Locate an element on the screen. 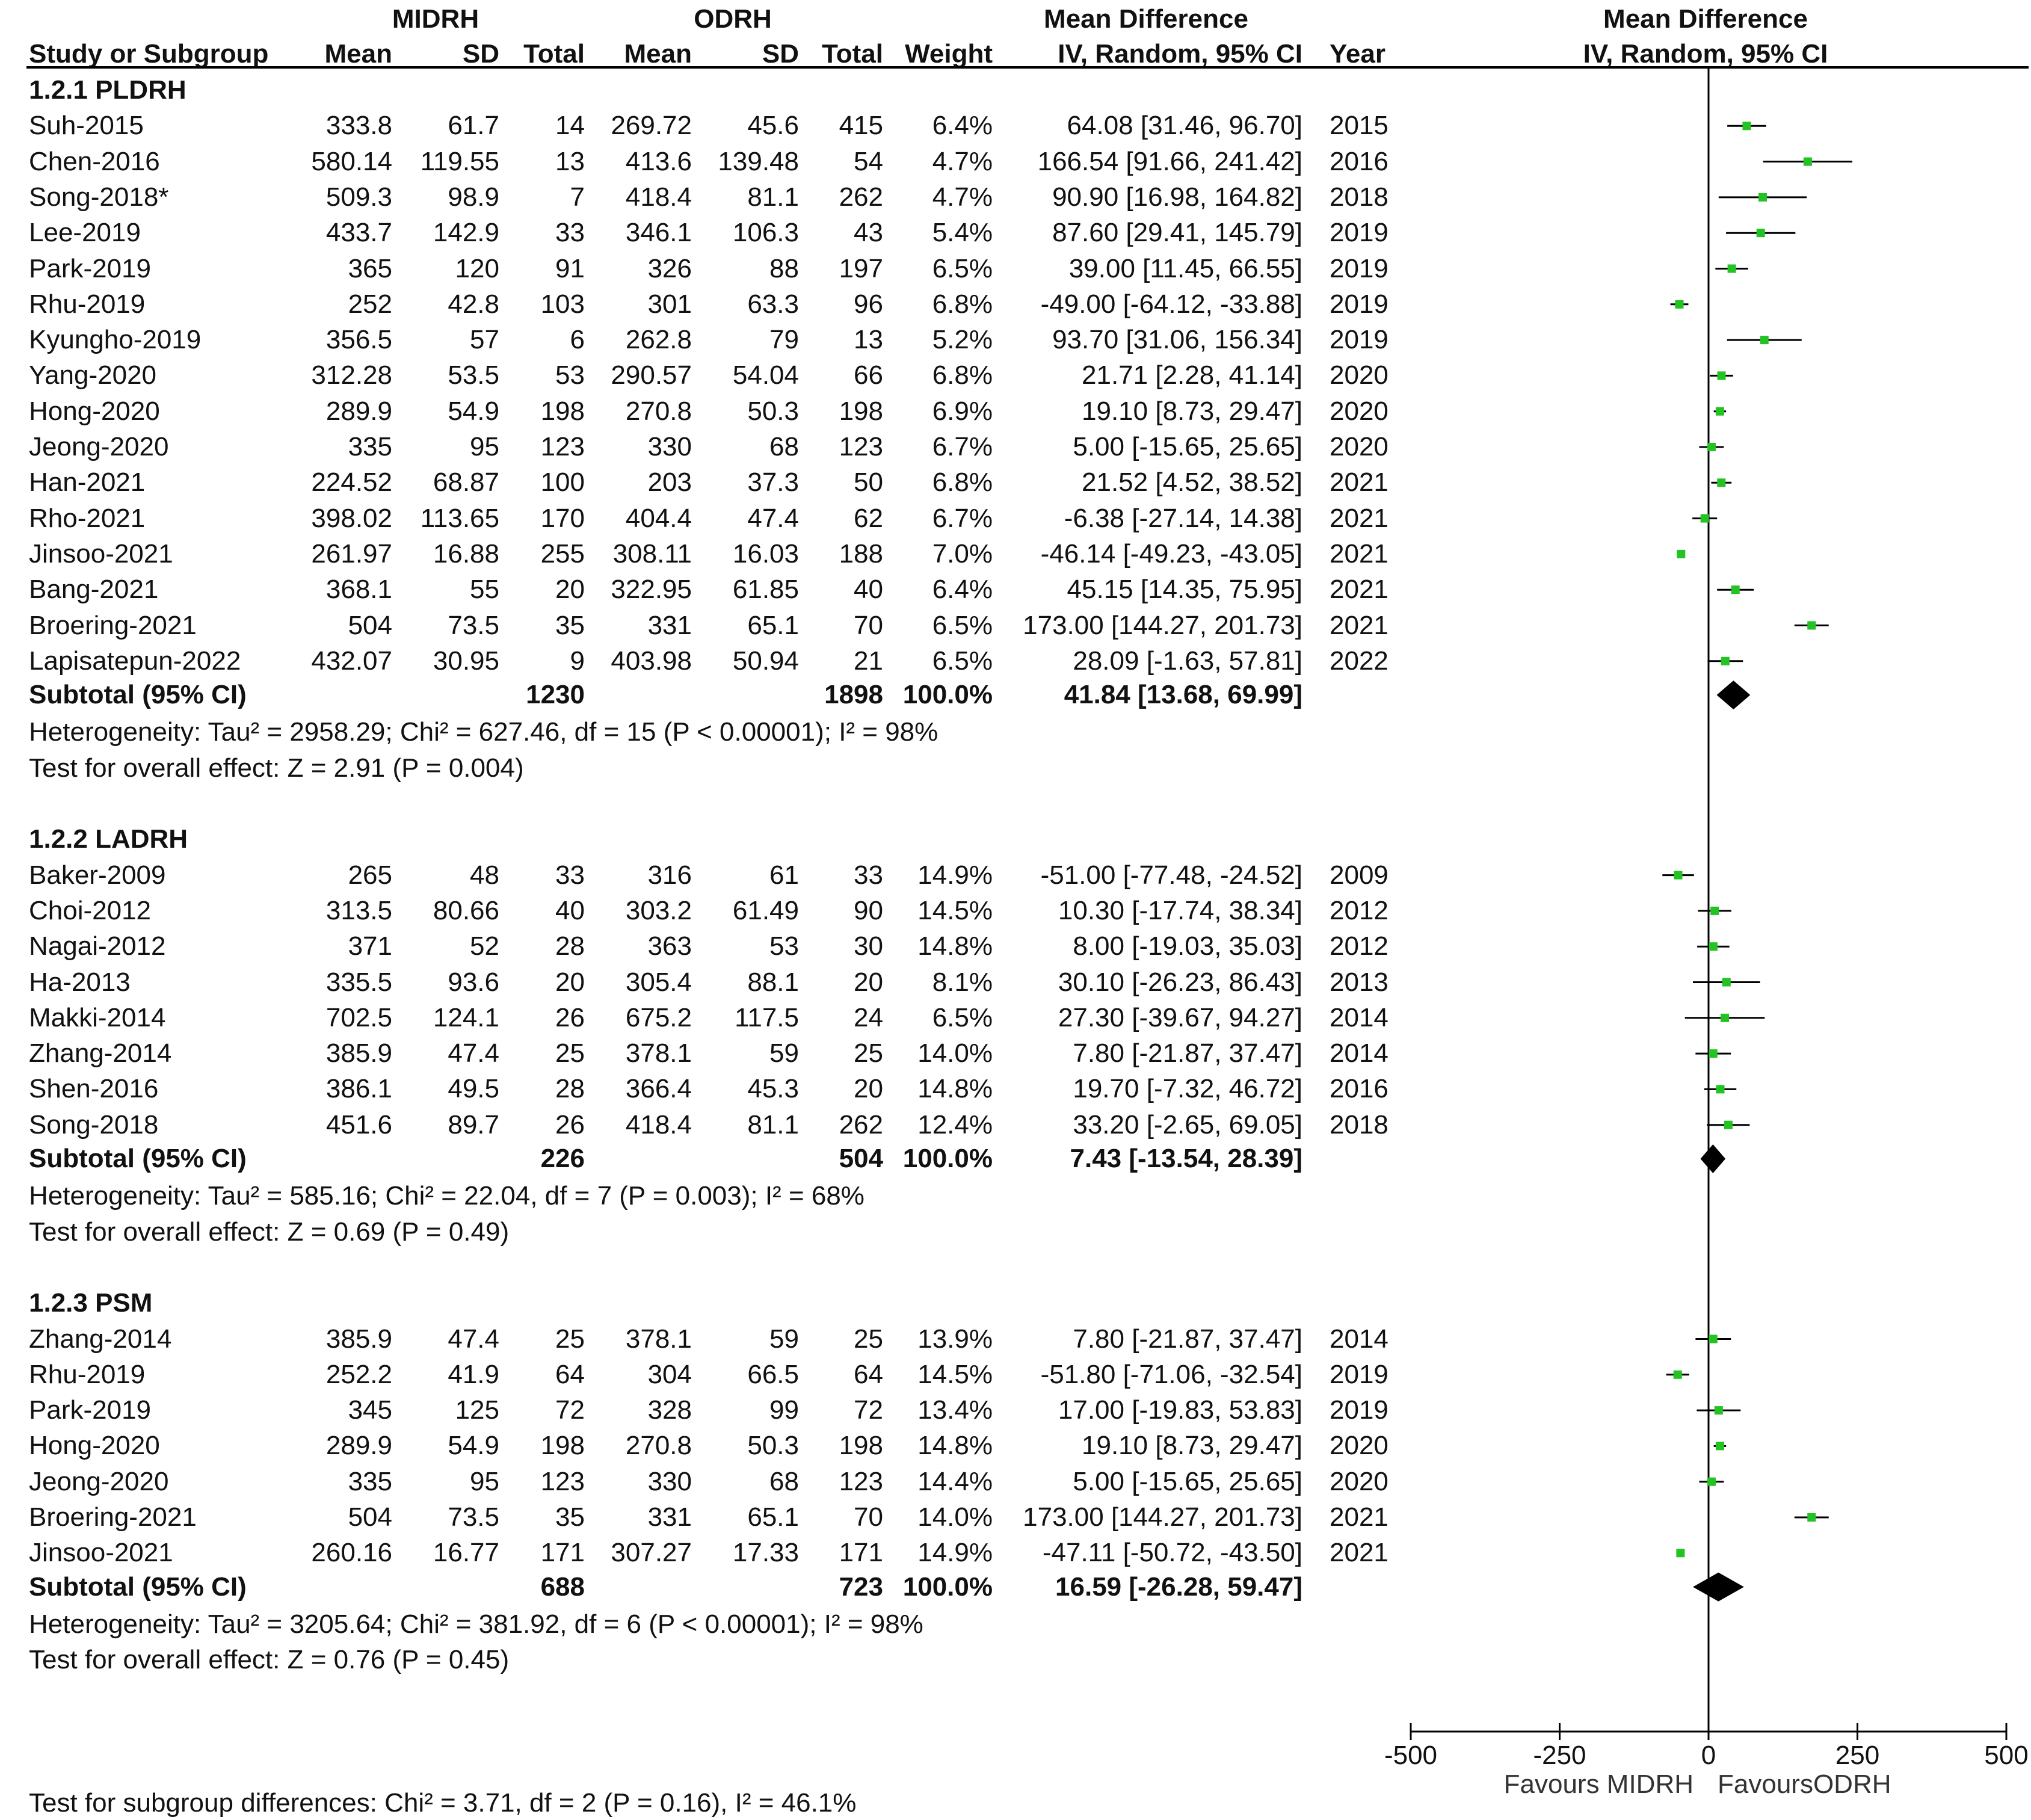 This screenshot has width=2031, height=1820. study-m2: 269.72 is located at coordinates (651, 126).